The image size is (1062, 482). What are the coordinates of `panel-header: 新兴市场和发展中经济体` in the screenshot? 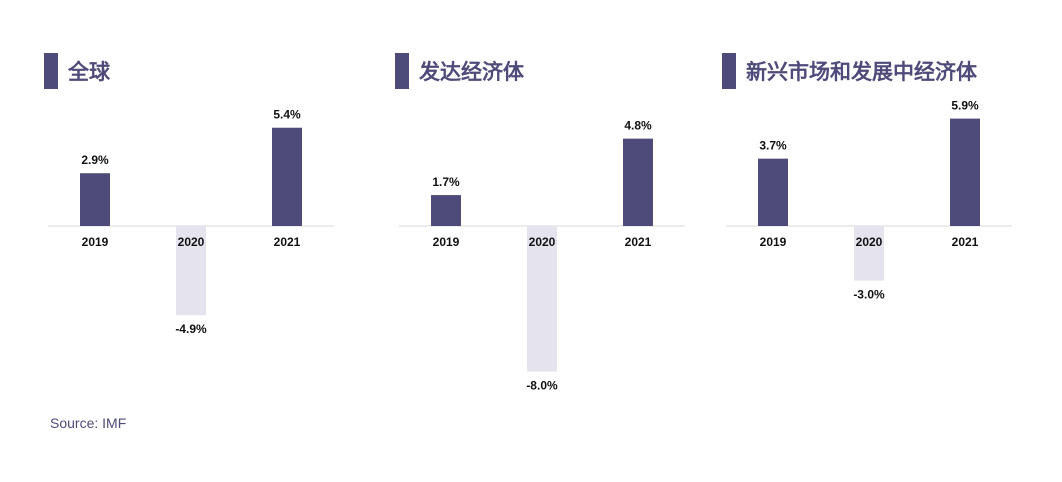 It's located at (849, 71).